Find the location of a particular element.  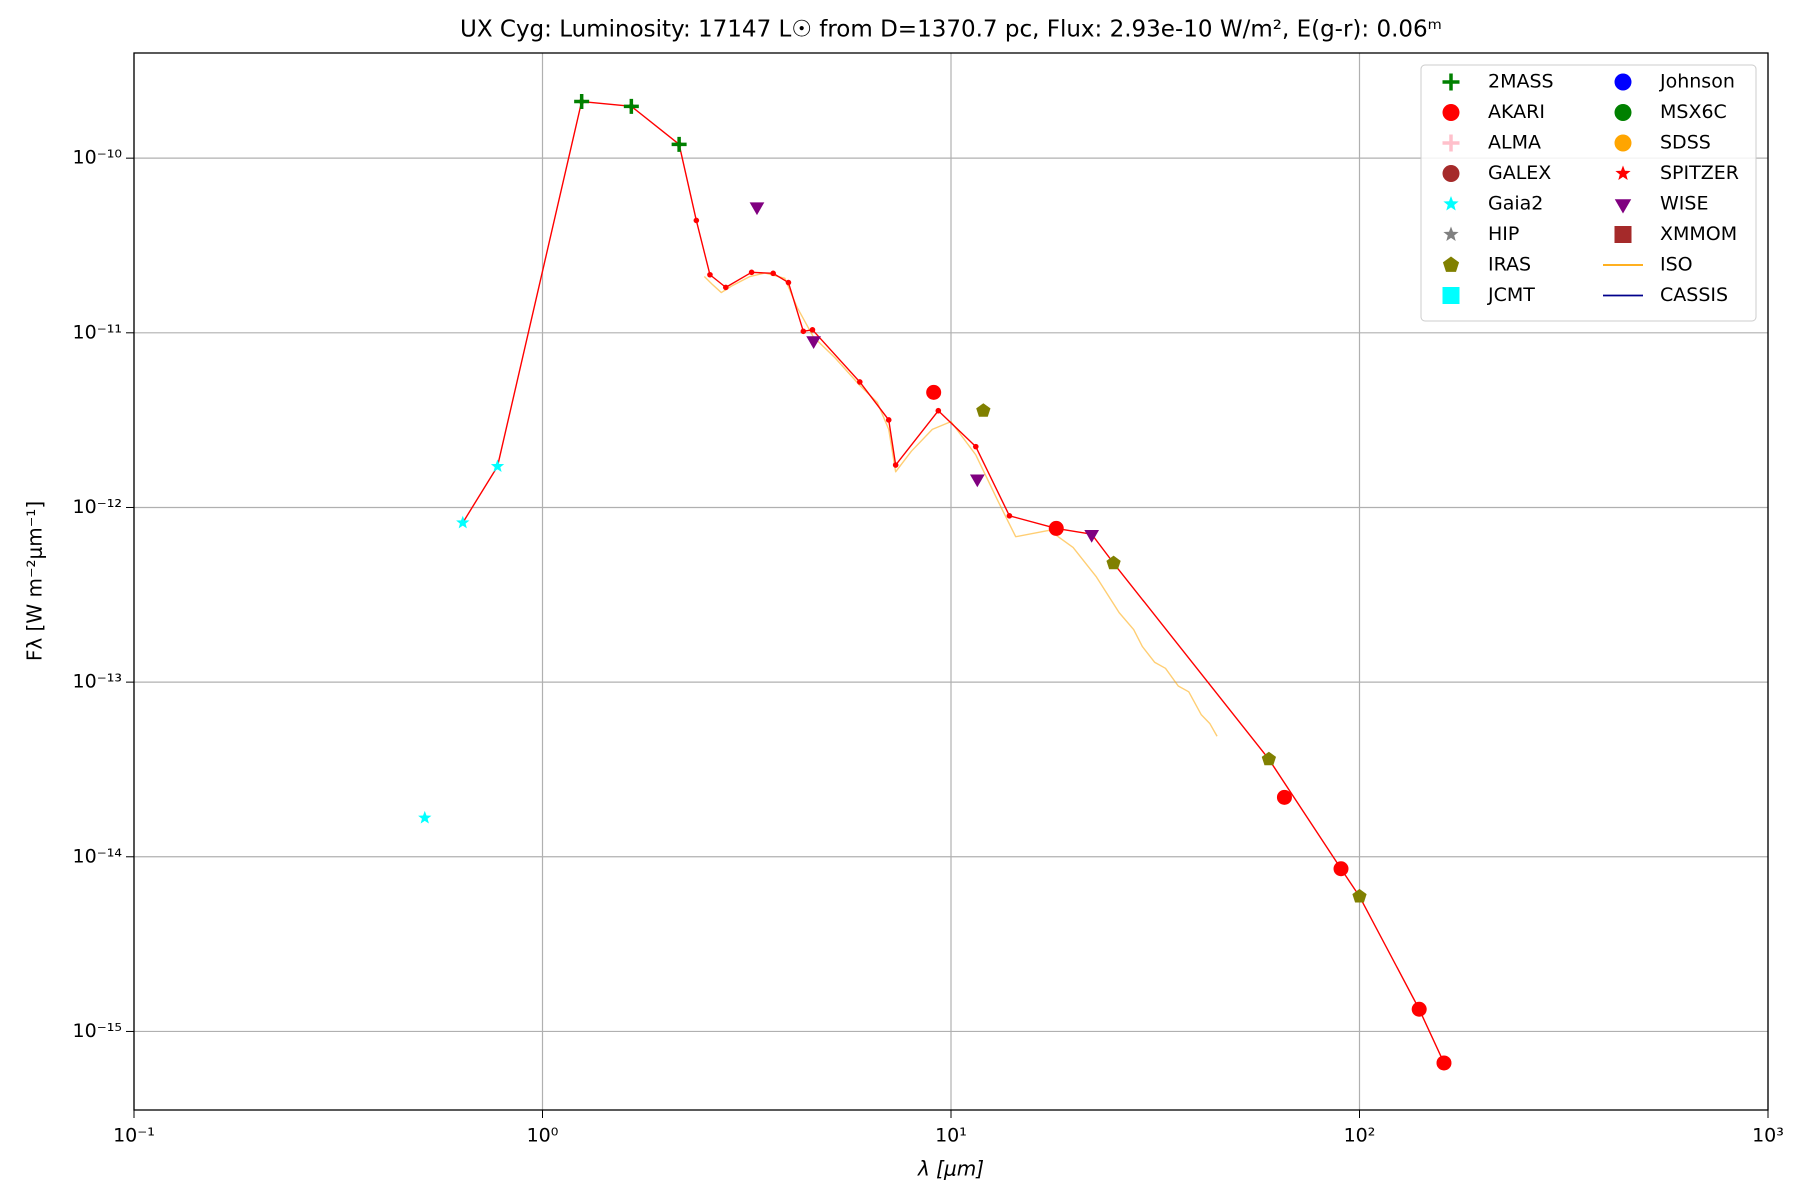

x-tick-label: 10⁰ is located at coordinates (543, 1136).